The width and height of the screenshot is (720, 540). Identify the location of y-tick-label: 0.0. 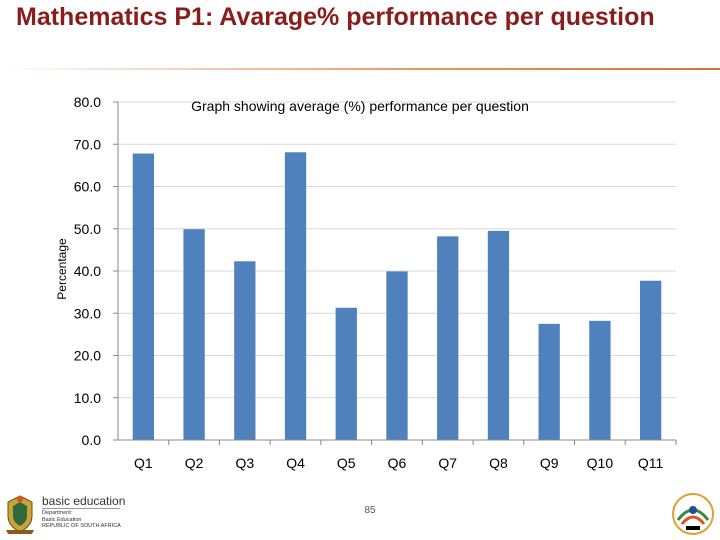
(92, 440).